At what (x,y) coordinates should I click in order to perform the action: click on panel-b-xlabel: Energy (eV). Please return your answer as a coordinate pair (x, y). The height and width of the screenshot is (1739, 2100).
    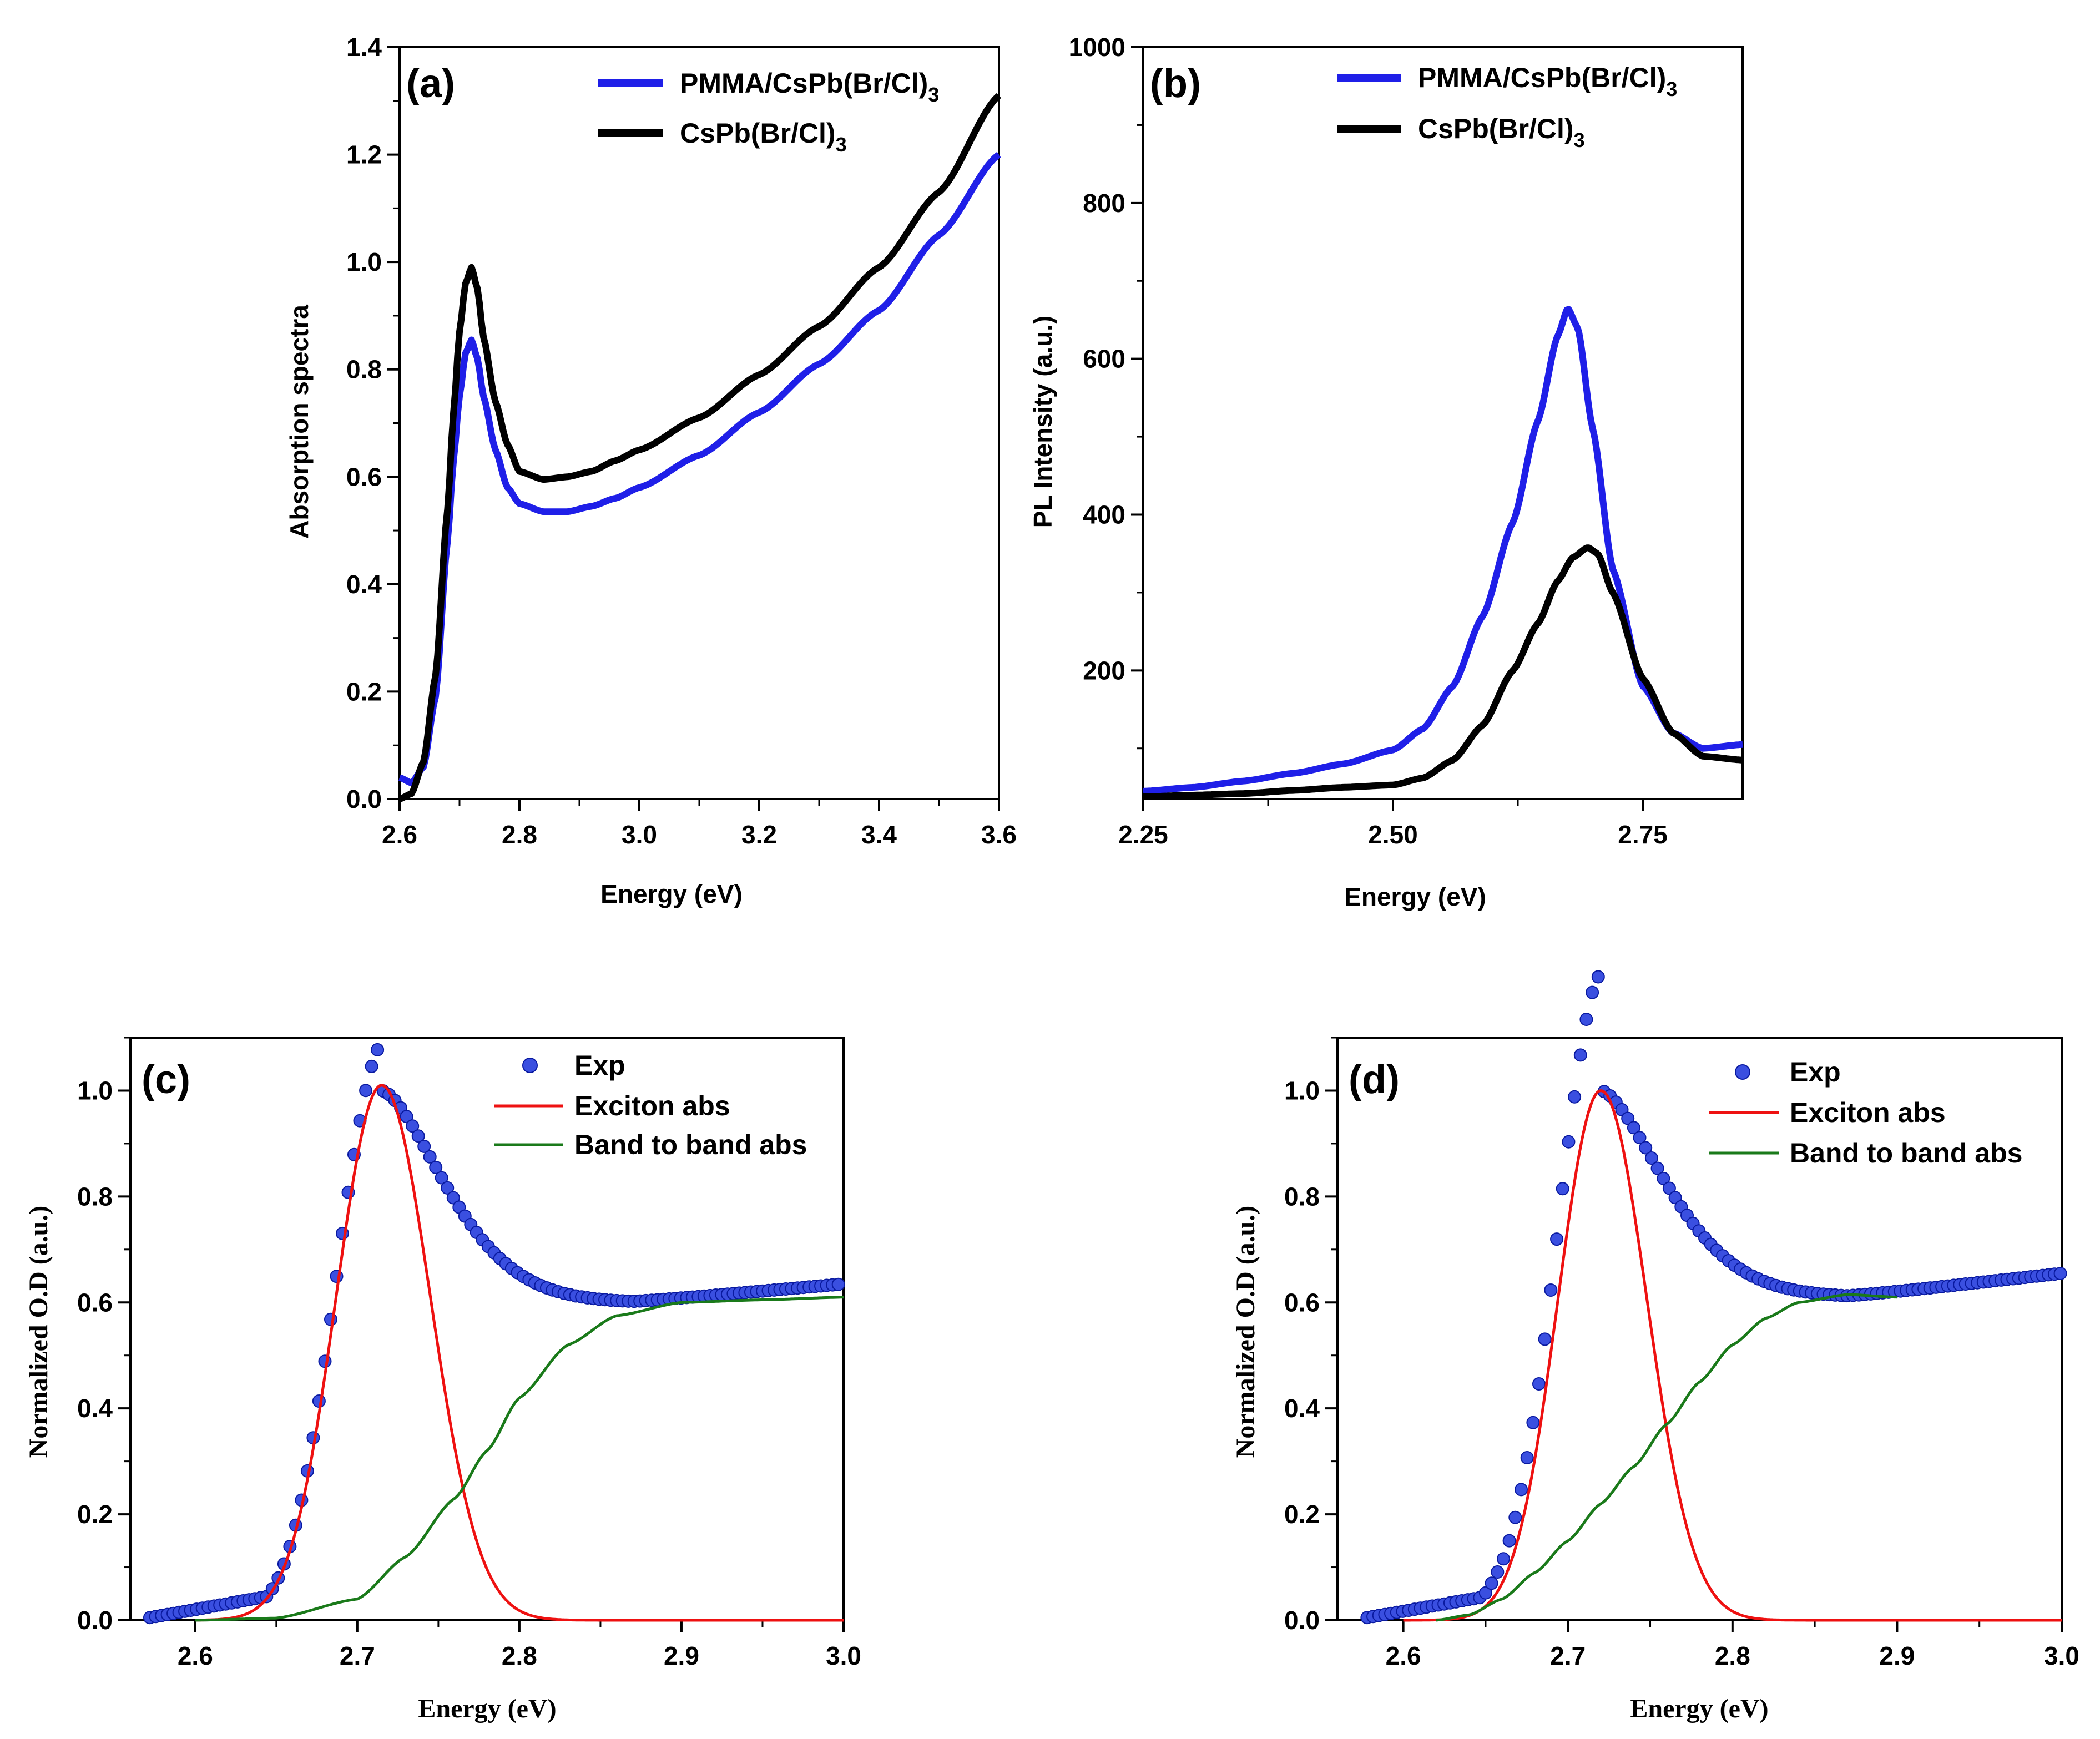
    Looking at the image, I should click on (1415, 896).